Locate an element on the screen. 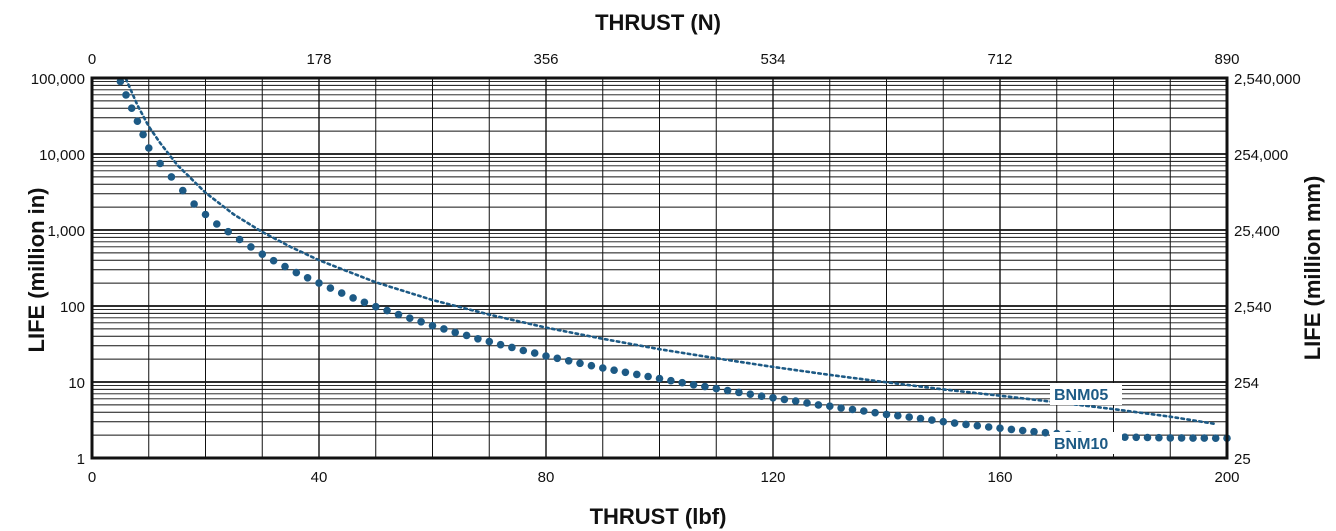 The width and height of the screenshot is (1336, 531). x-tick-label: 40 is located at coordinates (319, 477).